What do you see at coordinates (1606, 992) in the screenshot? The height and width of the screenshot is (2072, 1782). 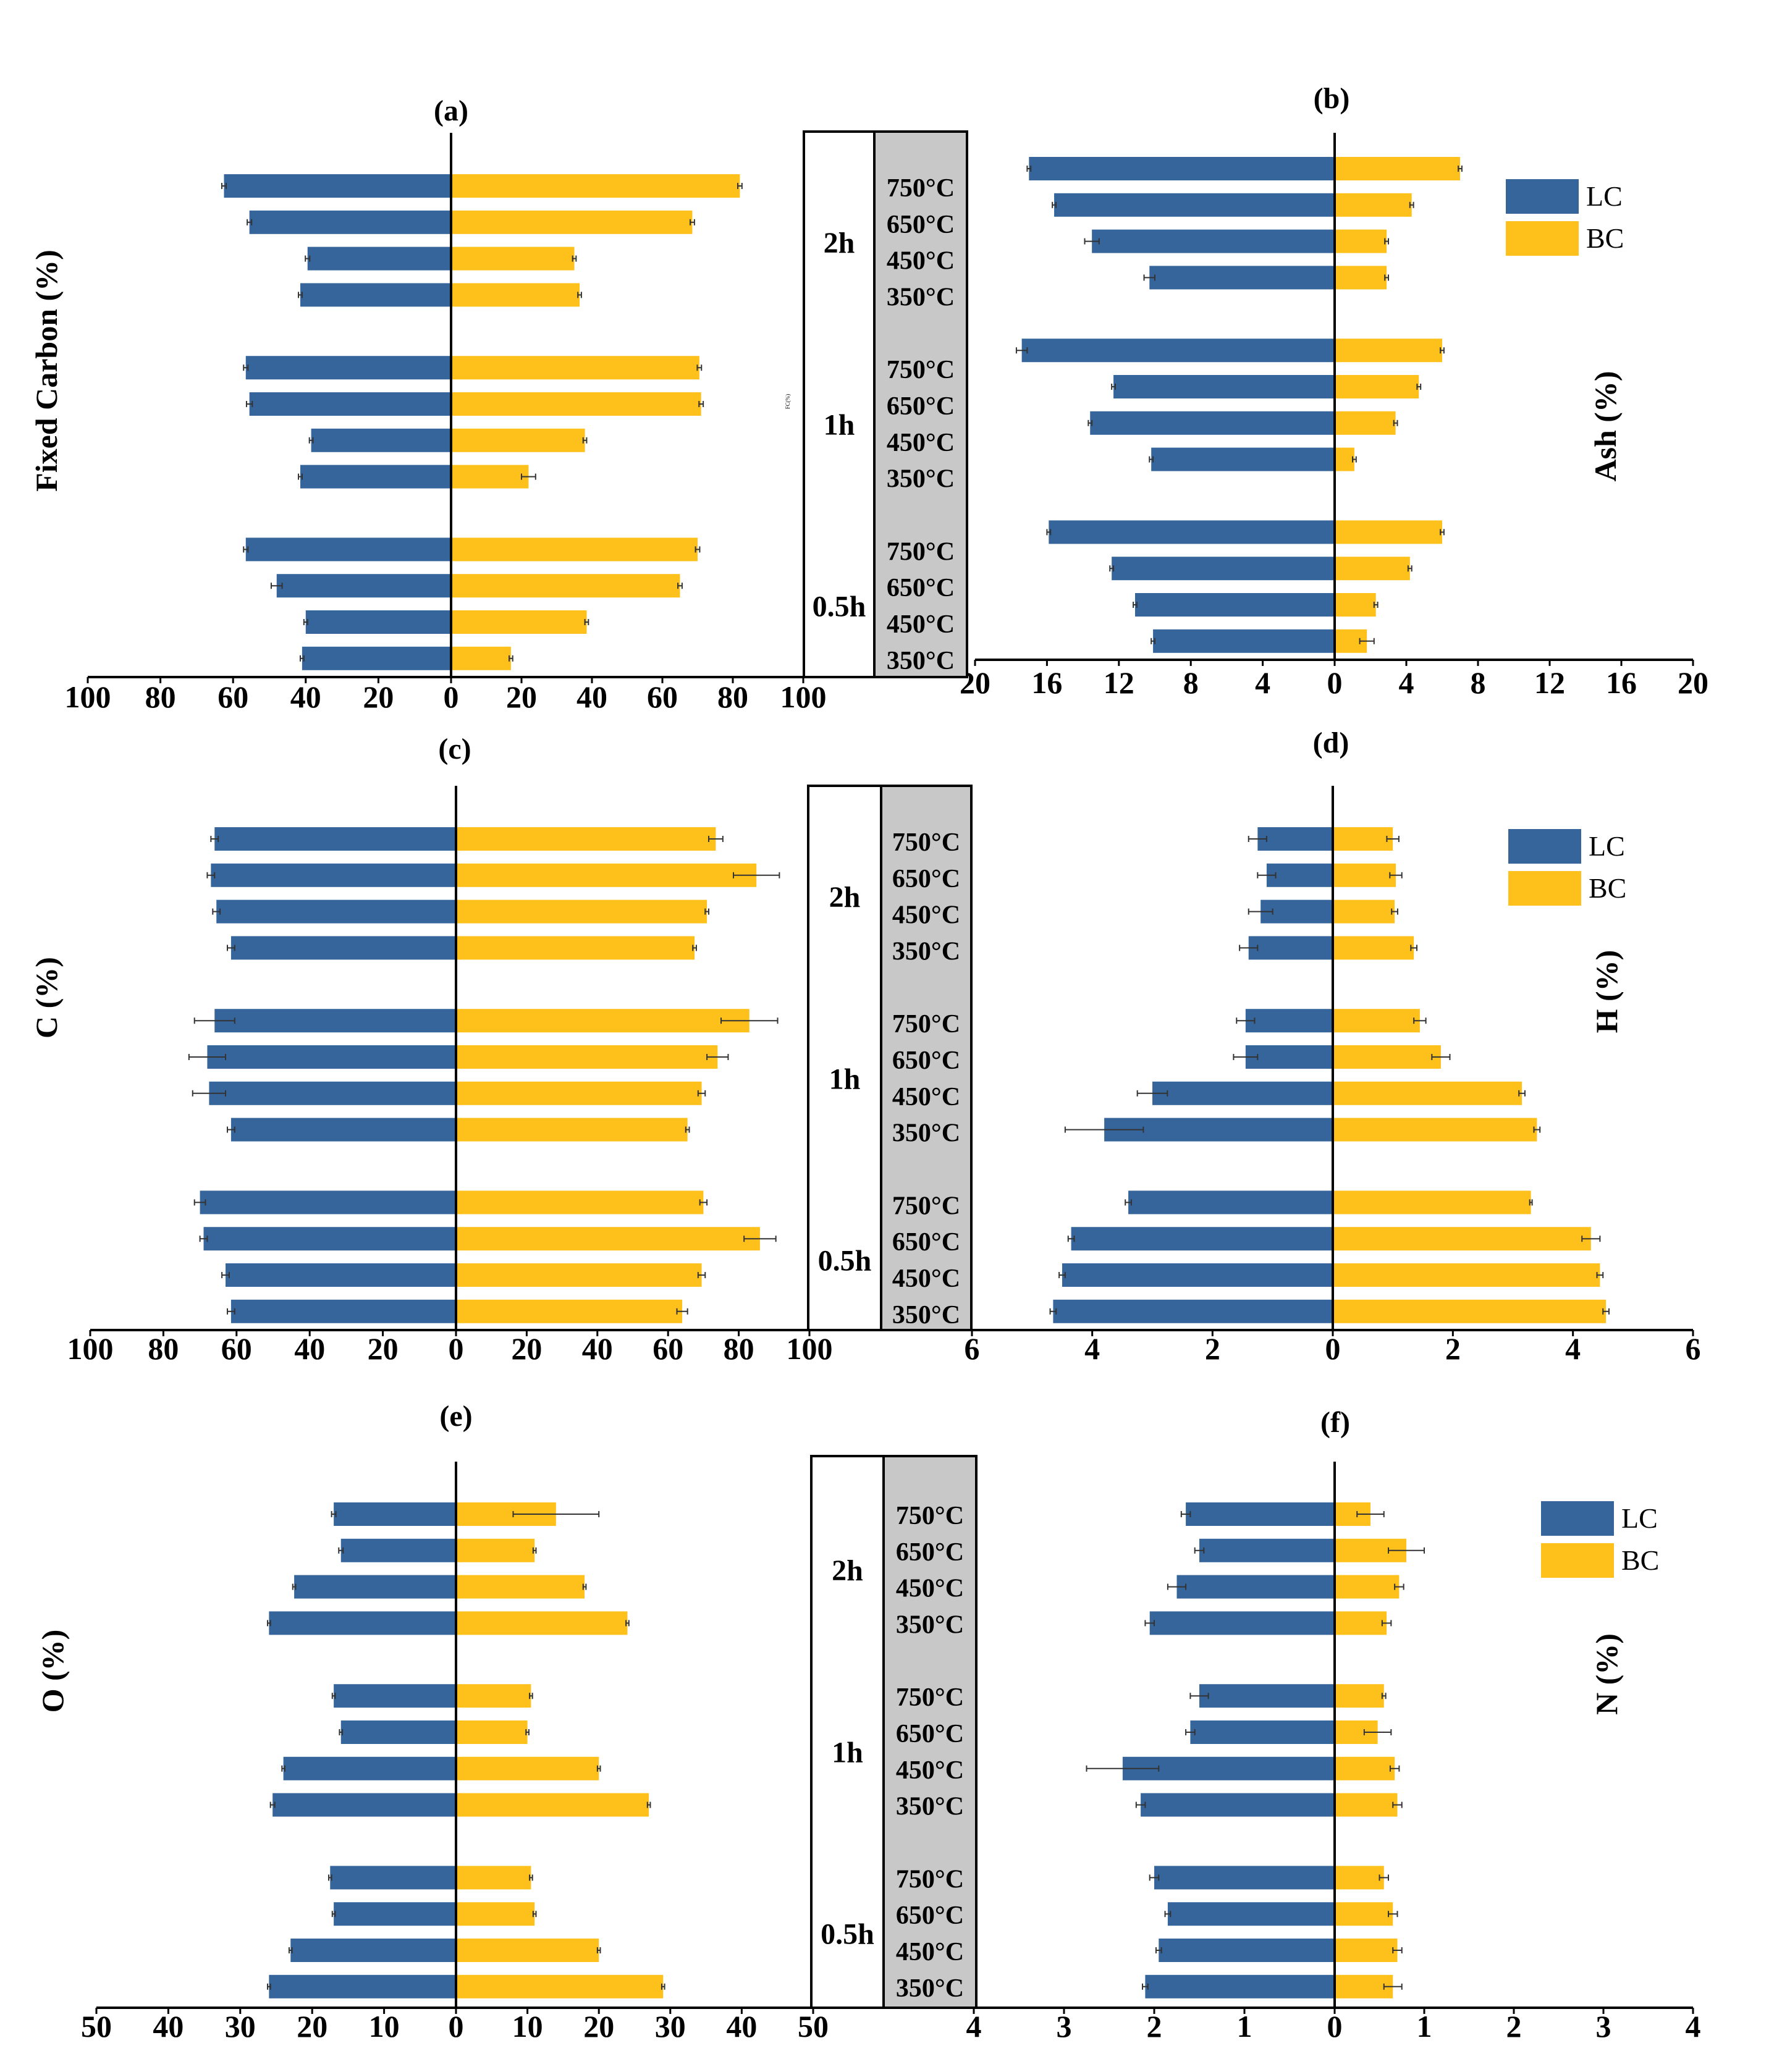 I see `y-axis-label: H (%)` at bounding box center [1606, 992].